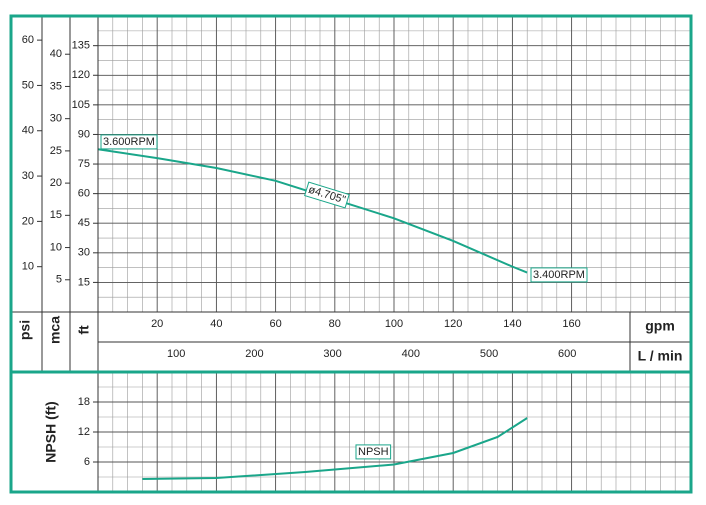  Describe the element at coordinates (81, 75) in the screenshot. I see `y-tick-label: 120` at that location.